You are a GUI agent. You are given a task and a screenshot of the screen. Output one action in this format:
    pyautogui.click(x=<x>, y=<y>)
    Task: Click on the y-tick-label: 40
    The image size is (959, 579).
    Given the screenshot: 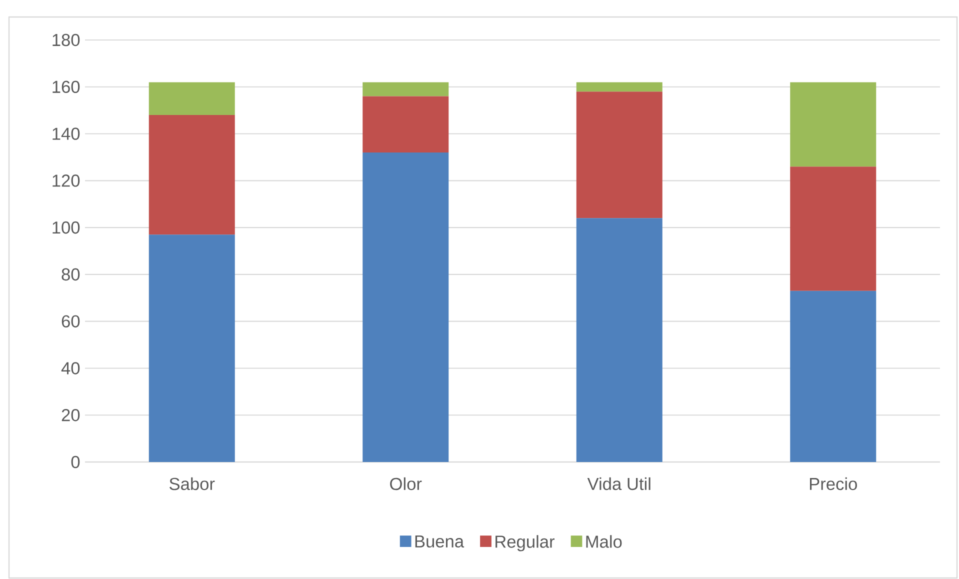 What is the action you would take?
    pyautogui.click(x=70, y=368)
    